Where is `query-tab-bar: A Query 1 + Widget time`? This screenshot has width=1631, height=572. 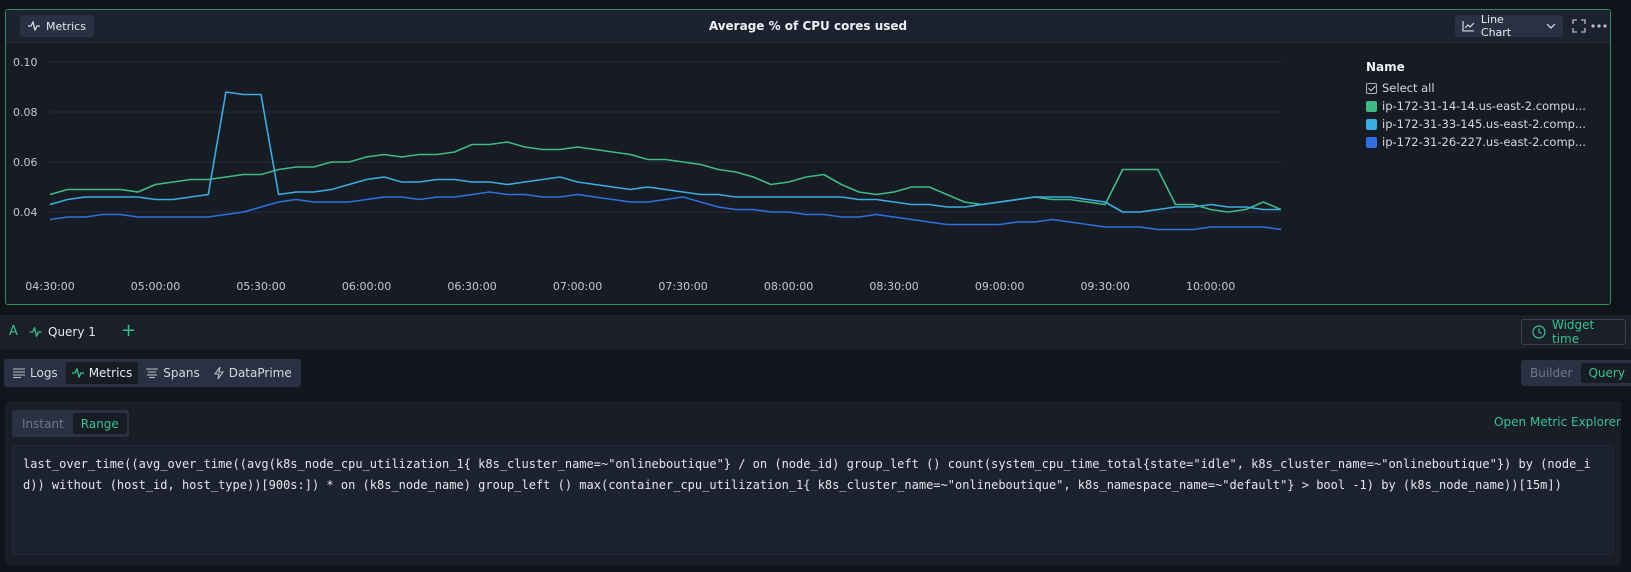 query-tab-bar: A Query 1 + Widget time is located at coordinates (815, 332).